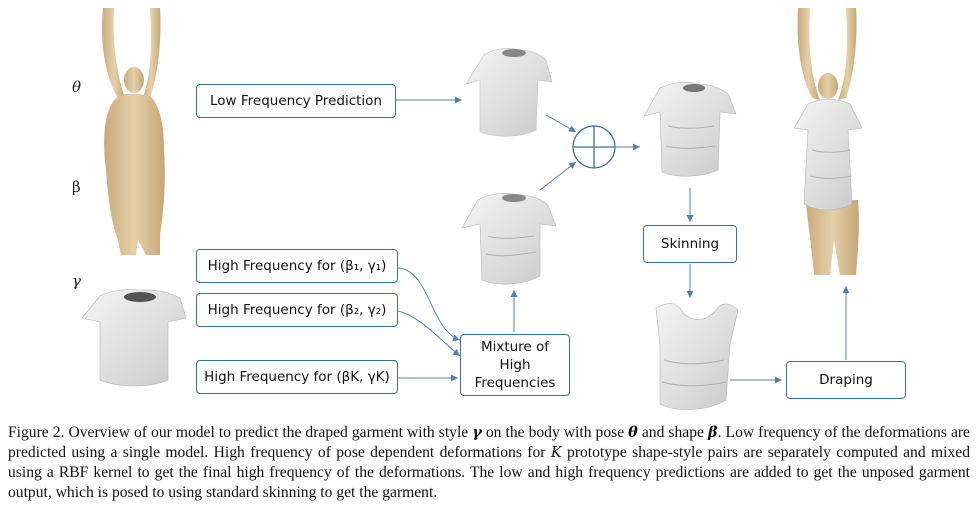 Image resolution: width=978 pixels, height=517 pixels. I want to click on sum-operator, so click(594, 147).